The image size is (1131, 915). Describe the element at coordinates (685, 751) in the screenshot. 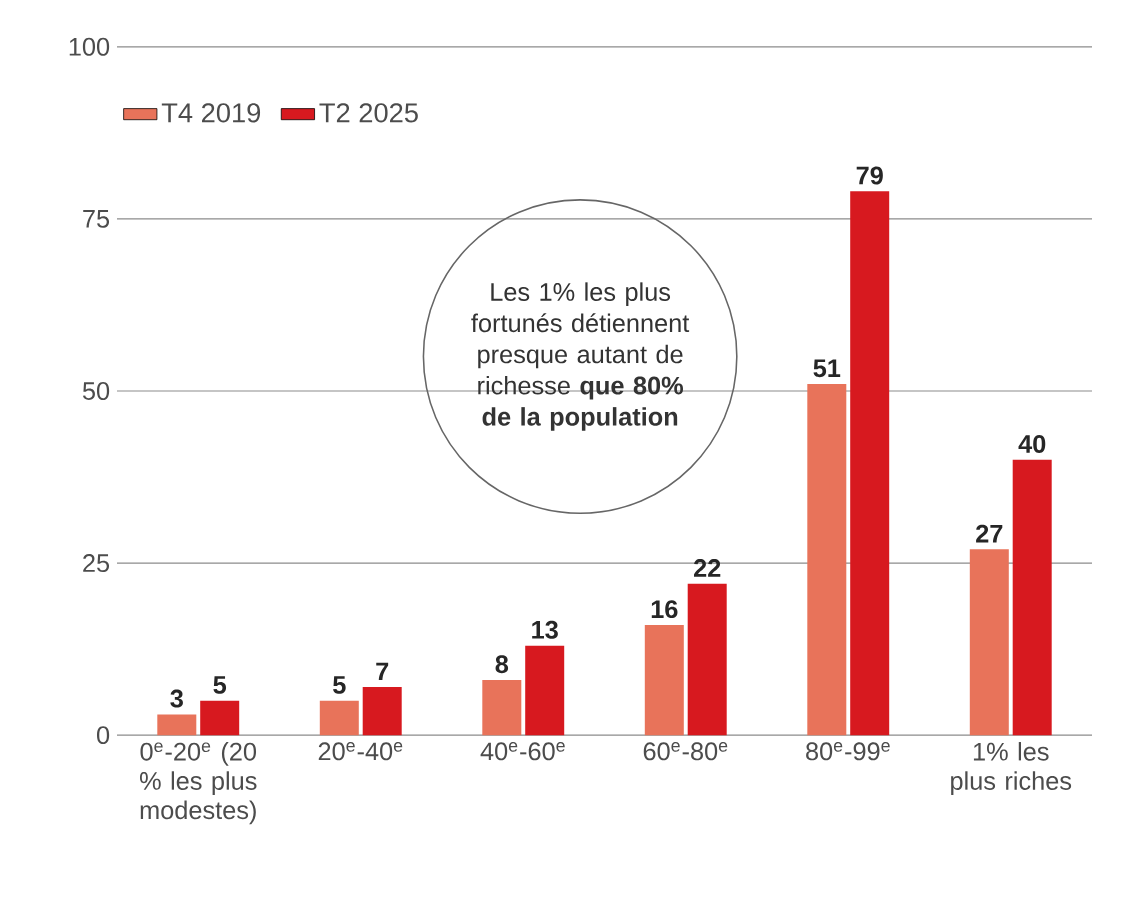

I see `x-tick-label: 60$^{e}$-80$^{e}$` at that location.